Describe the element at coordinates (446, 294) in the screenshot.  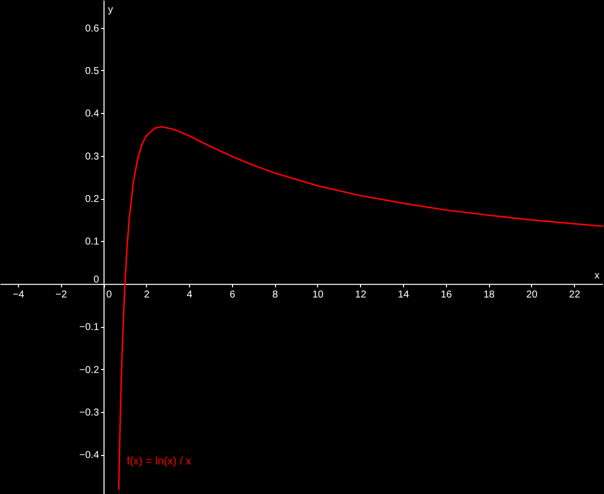
I see `x-tick-label: 16` at that location.